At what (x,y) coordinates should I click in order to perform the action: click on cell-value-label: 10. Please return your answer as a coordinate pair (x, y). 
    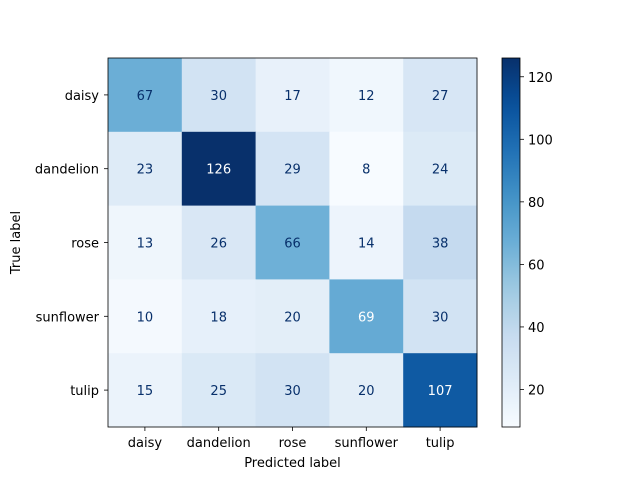
    Looking at the image, I should click on (145, 317).